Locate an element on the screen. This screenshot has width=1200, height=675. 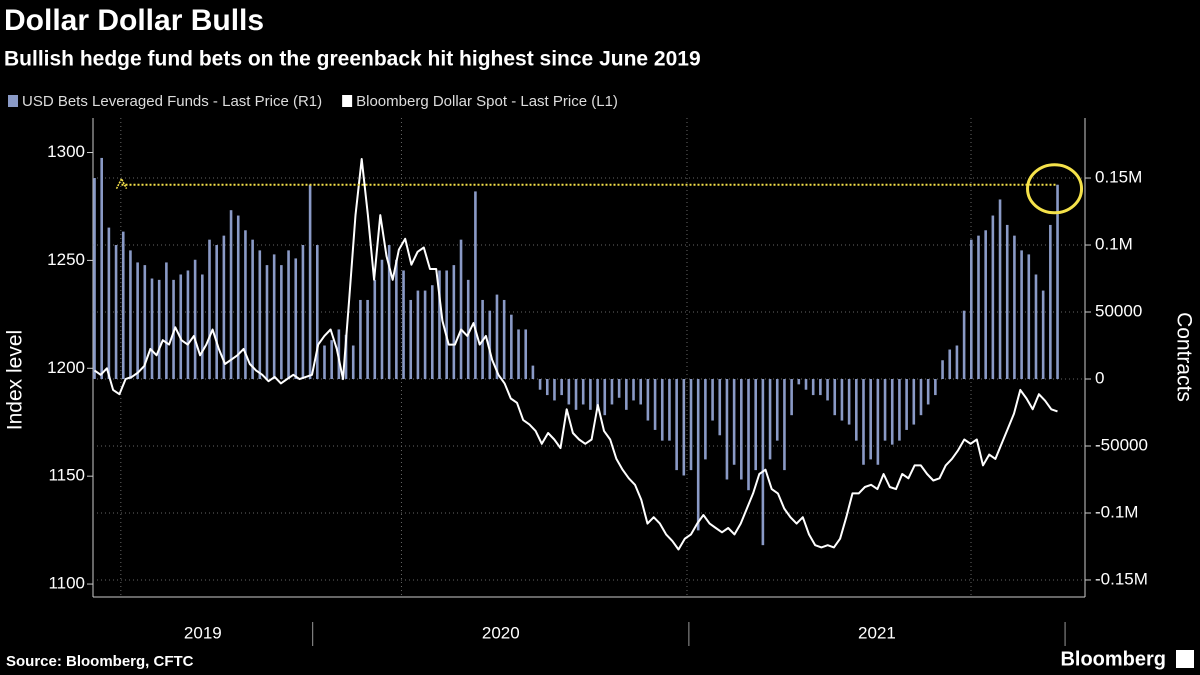
y-axis-label: Index level is located at coordinates (15, 380).